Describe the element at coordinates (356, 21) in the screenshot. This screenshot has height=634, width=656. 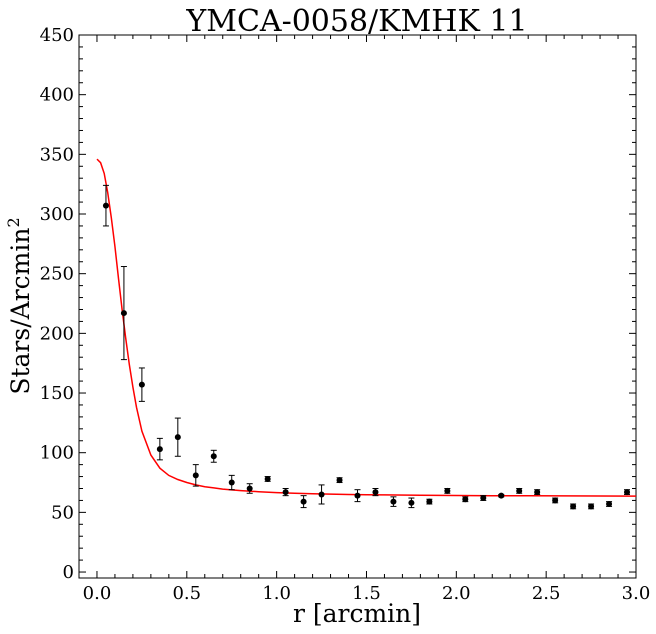
I see `chart-title: YMCA-0058/KMHK 11` at that location.